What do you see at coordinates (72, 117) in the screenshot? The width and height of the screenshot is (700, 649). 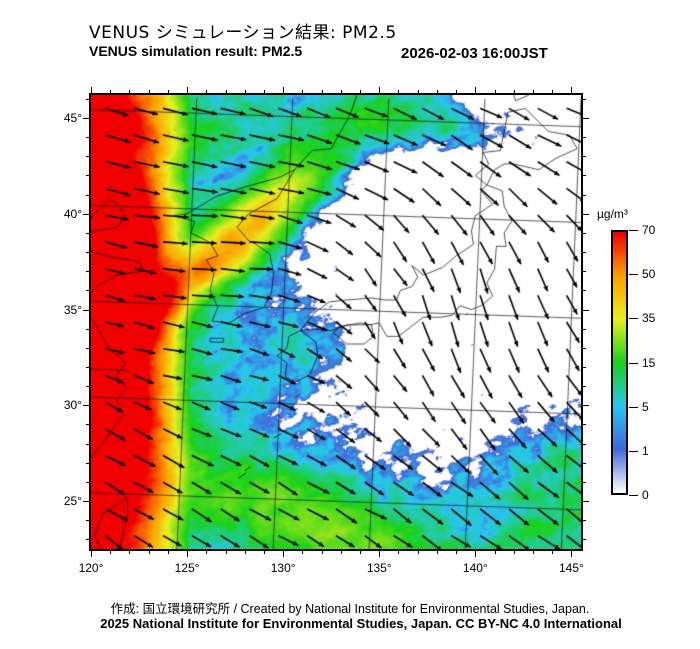 I see `y-axis-label-45: 45°` at bounding box center [72, 117].